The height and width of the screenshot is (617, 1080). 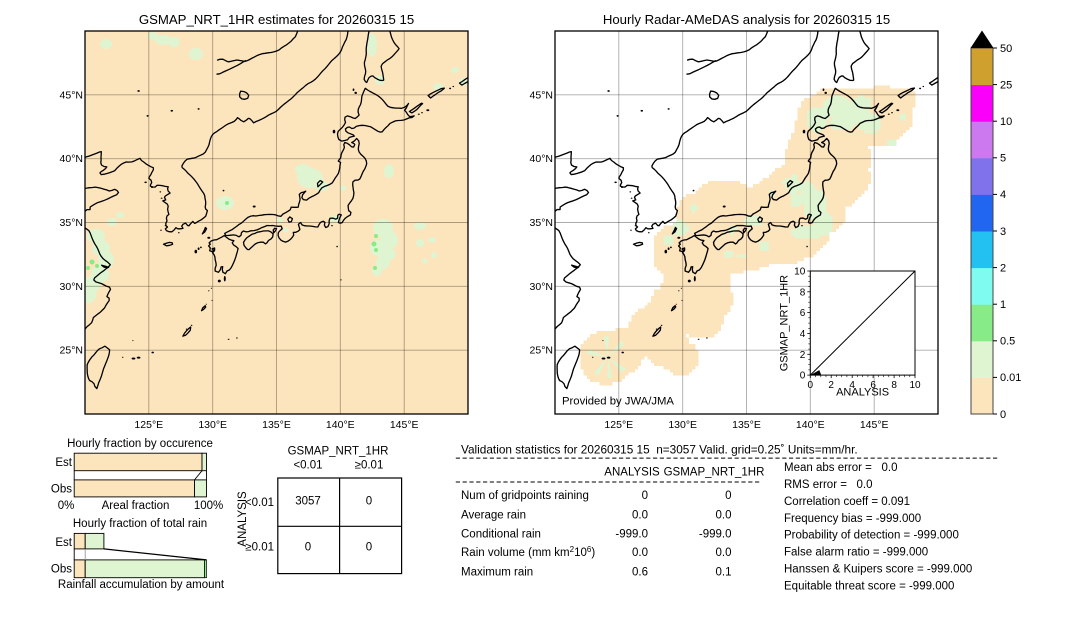 What do you see at coordinates (141, 585) in the screenshot?
I see `svg-text:Rainfall accumulation by amoun: Rainfall accumulation by amount` at bounding box center [141, 585].